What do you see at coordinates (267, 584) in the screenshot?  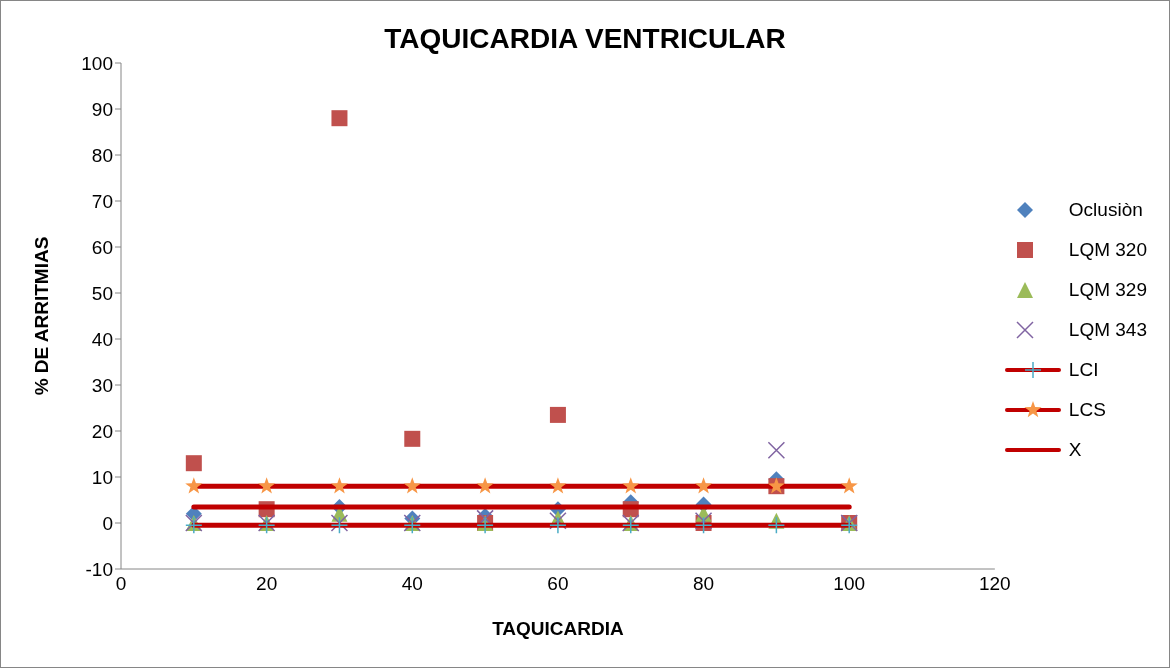 I see `x-tick-label: 20` at bounding box center [267, 584].